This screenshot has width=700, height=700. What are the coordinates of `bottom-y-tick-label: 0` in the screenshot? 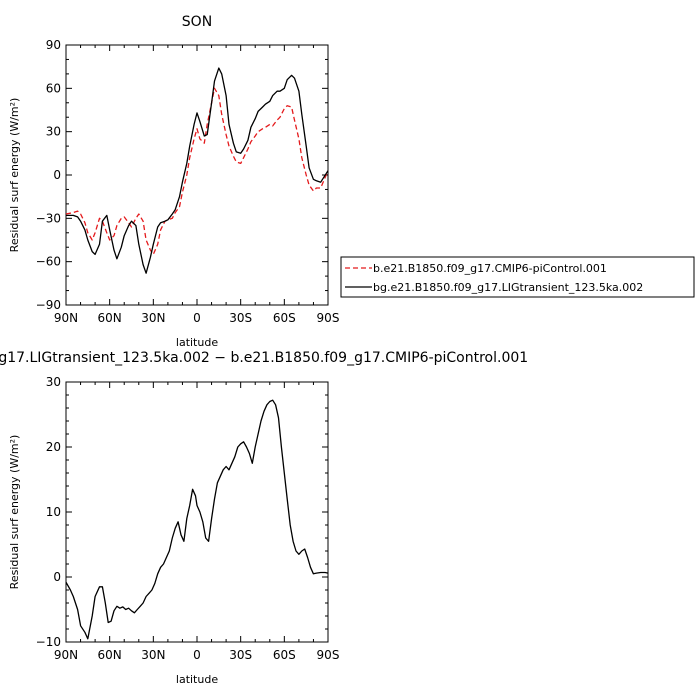 It's located at (57, 577).